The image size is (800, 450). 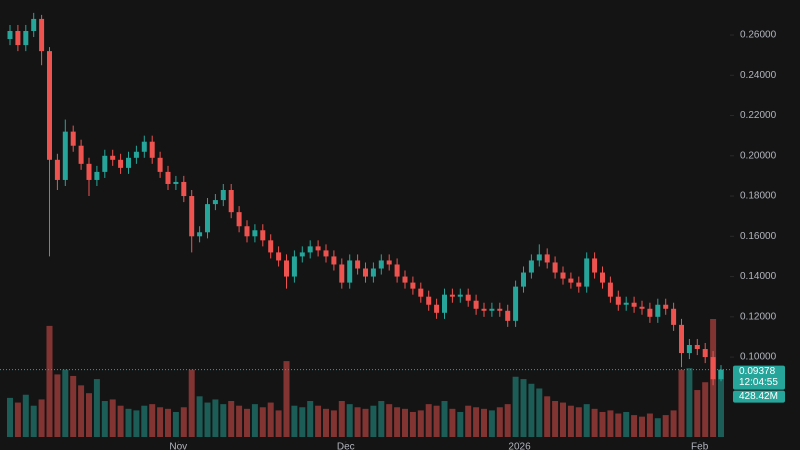 I want to click on volume-tag-label: 428.42M, so click(x=758, y=396).